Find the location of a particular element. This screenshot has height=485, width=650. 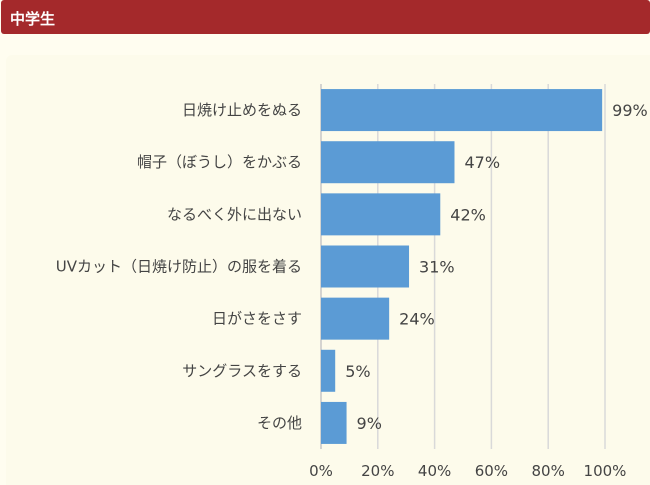

data-label: 47% is located at coordinates (482, 162).